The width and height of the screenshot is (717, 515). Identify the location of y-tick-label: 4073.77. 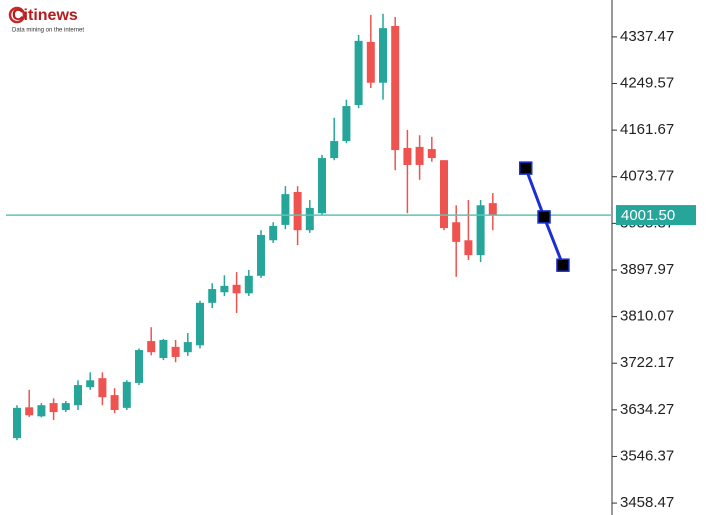
(647, 176).